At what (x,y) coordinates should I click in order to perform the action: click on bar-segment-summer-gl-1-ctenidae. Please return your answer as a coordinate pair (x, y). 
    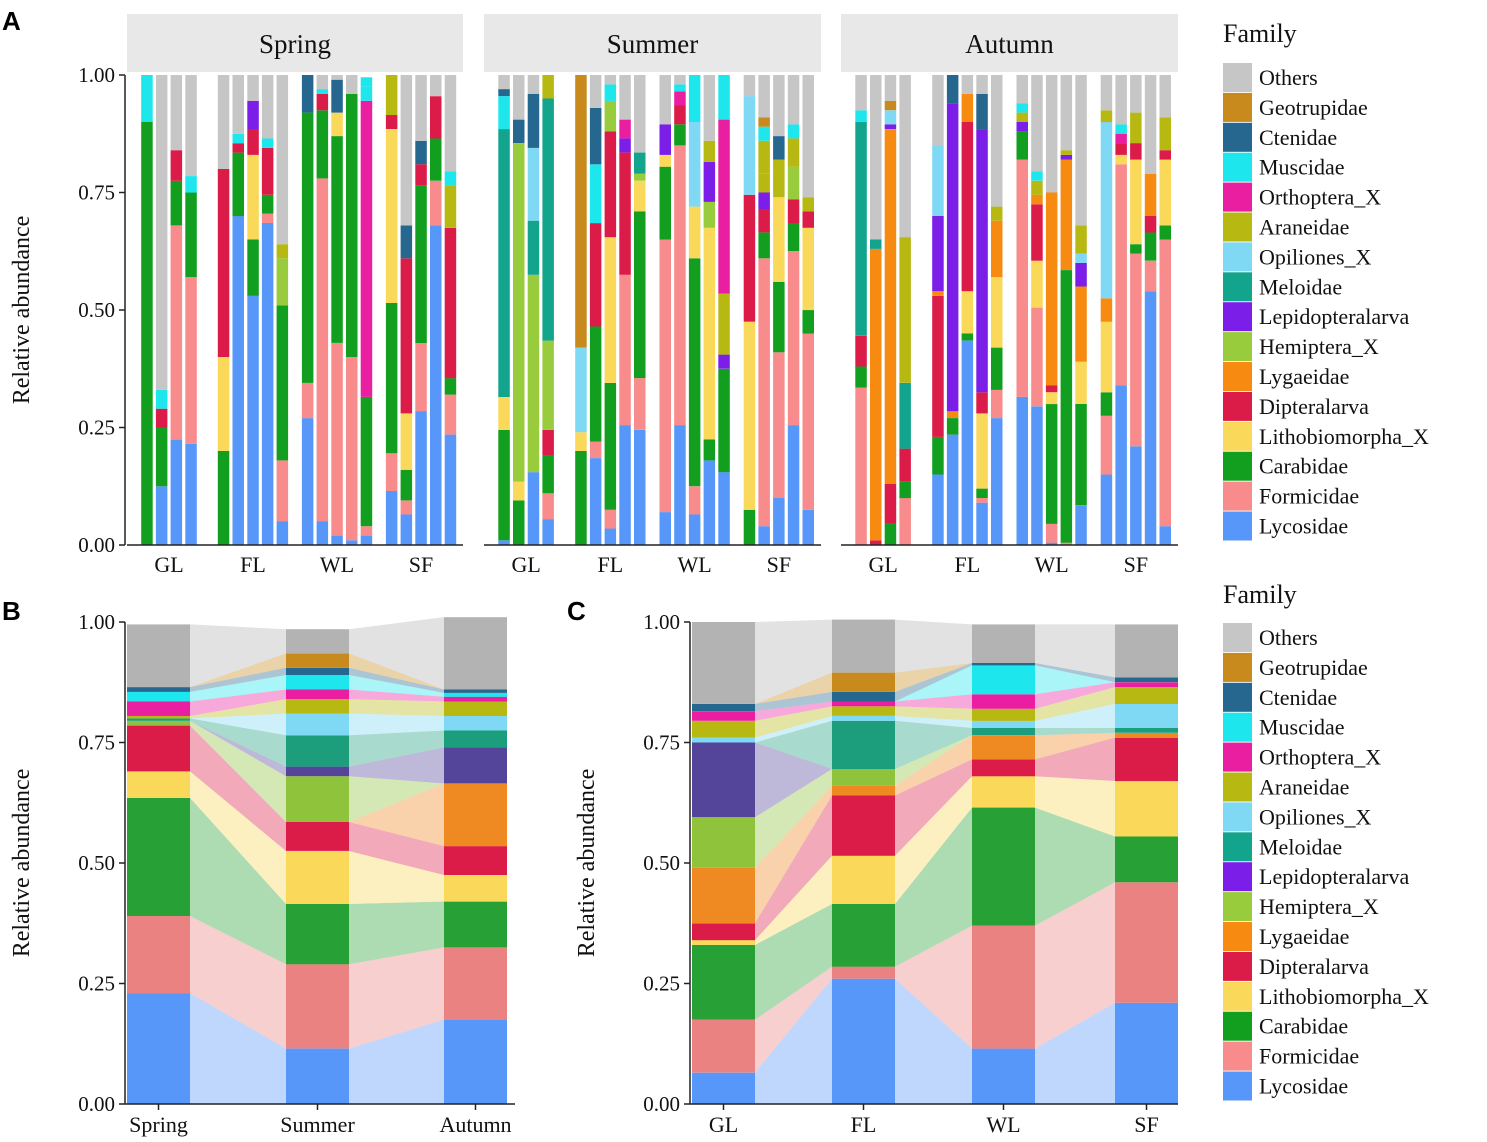
    Looking at the image, I should click on (504, 93).